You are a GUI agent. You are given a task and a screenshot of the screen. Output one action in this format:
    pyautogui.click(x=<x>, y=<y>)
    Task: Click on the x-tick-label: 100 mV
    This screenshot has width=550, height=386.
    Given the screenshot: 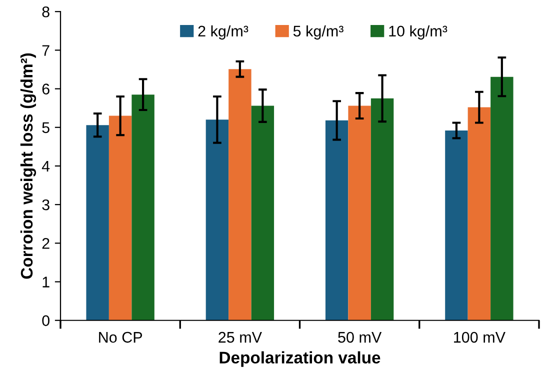 What is the action you would take?
    pyautogui.click(x=480, y=337)
    